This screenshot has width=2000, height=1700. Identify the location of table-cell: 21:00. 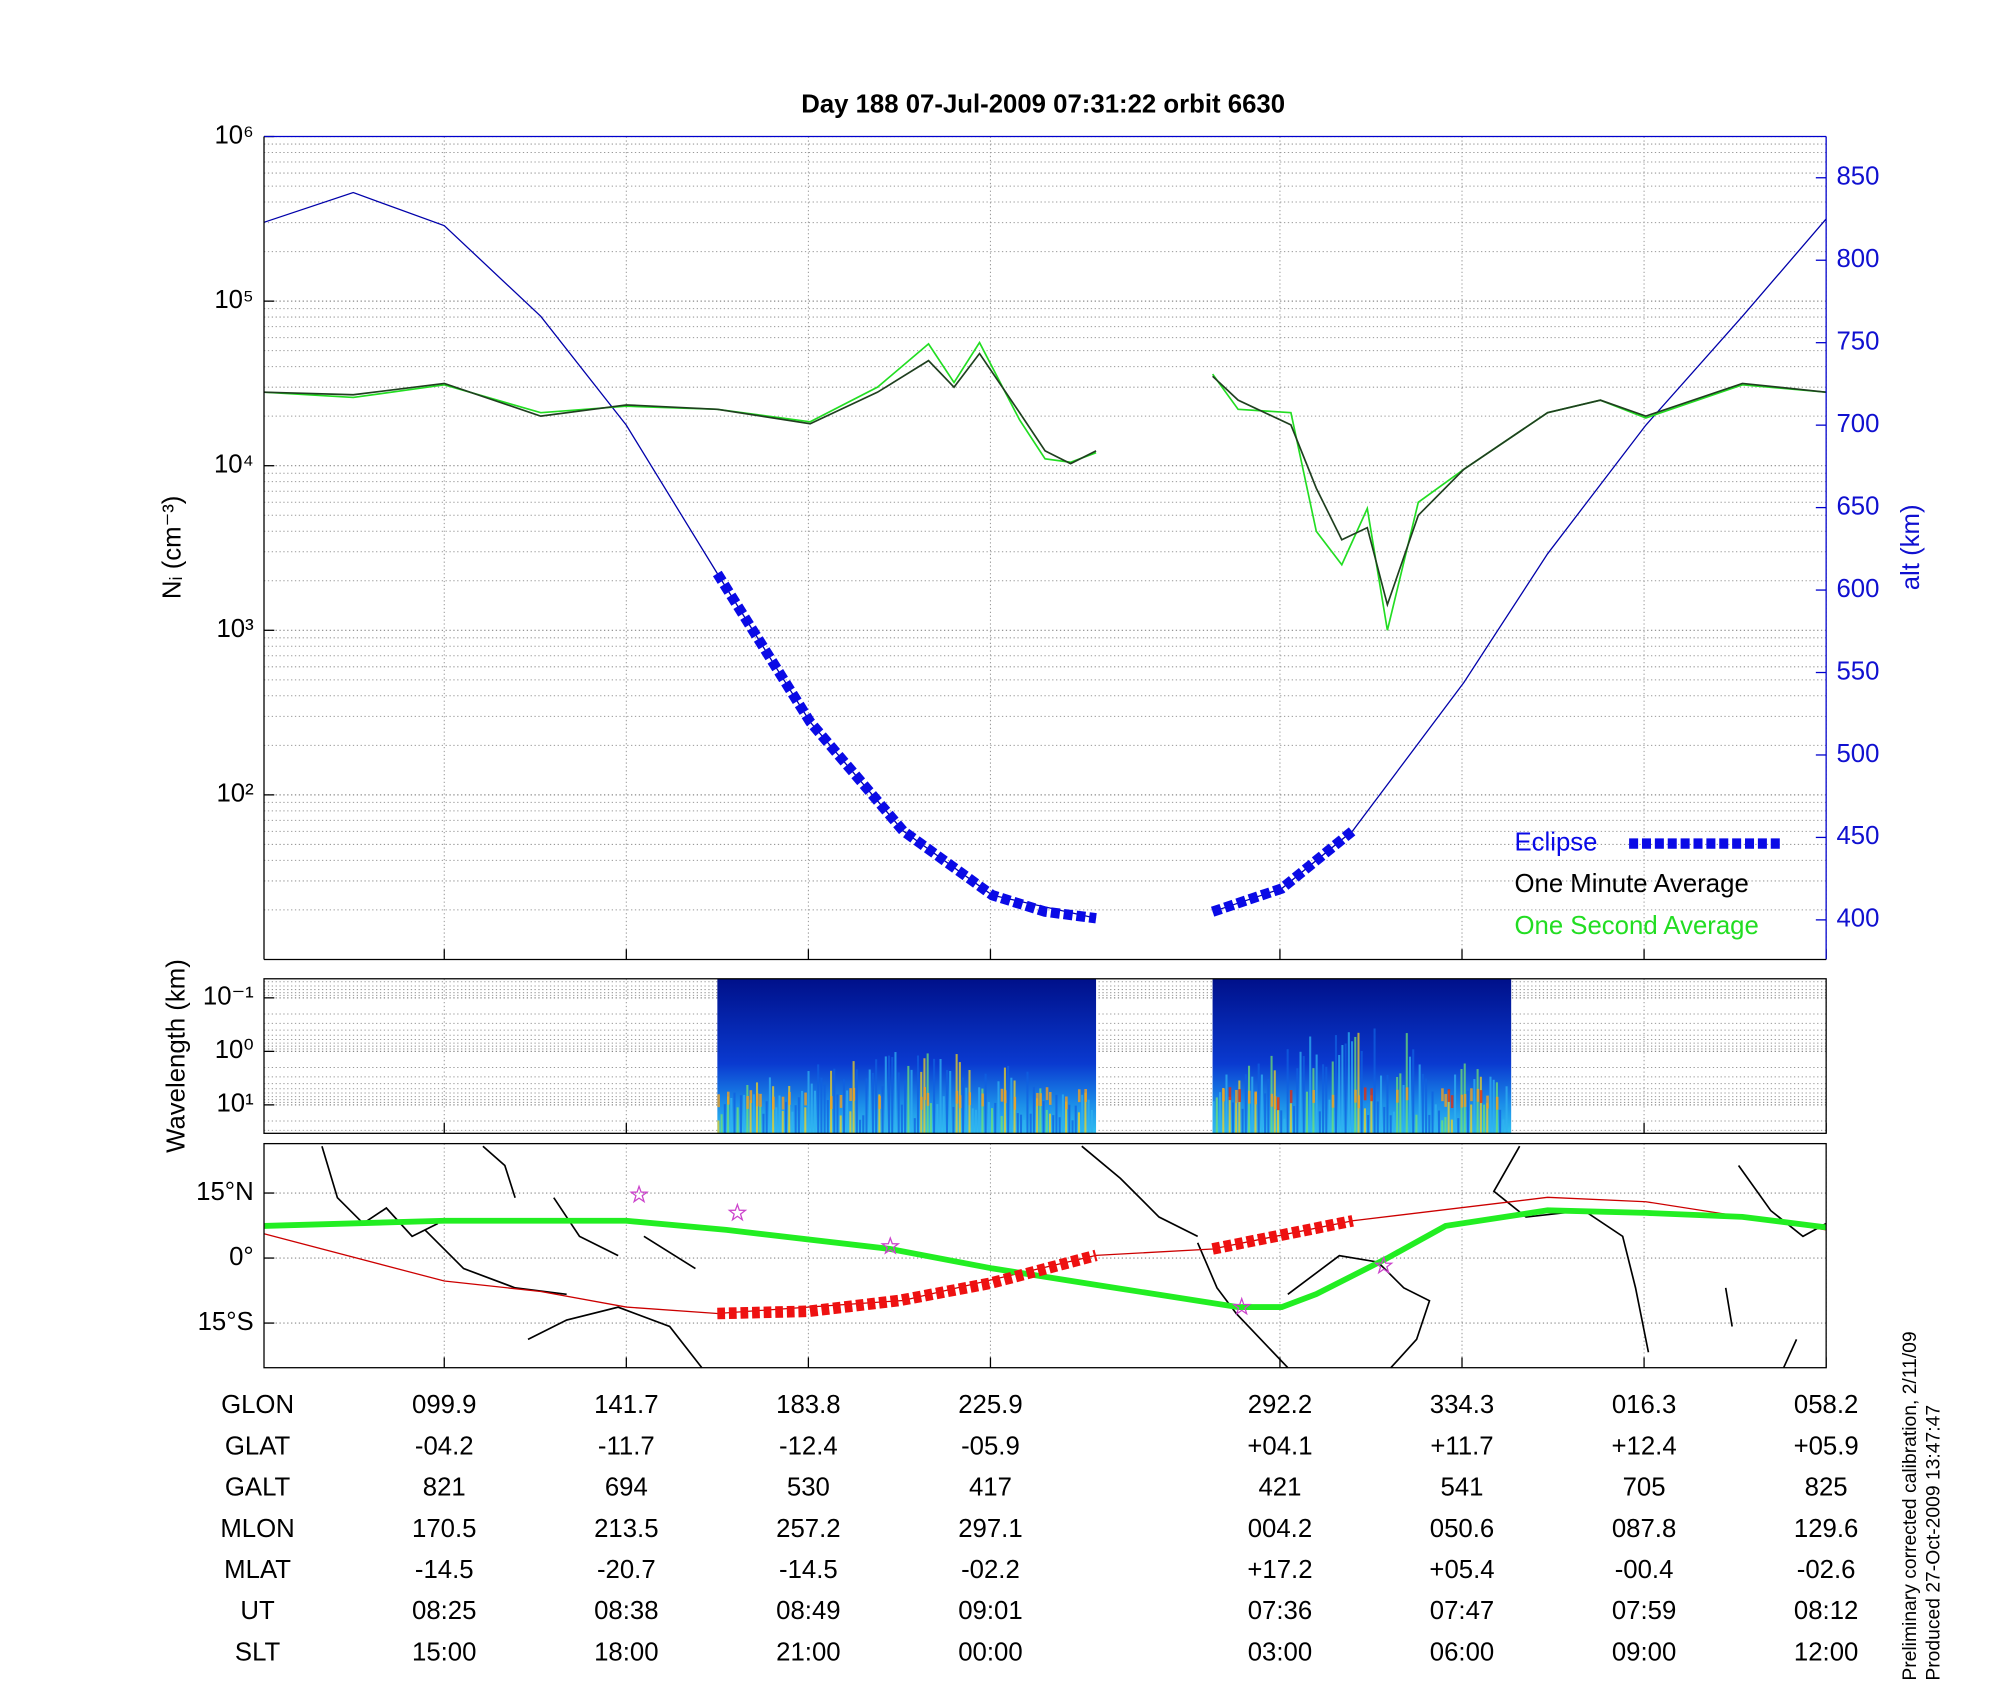
(808, 1652).